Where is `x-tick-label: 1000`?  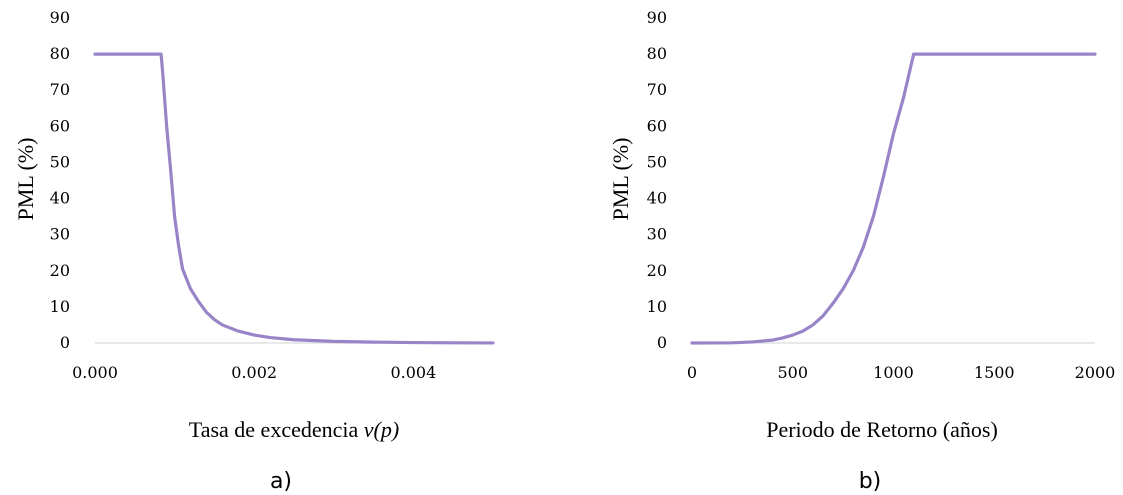 x-tick-label: 1000 is located at coordinates (893, 372).